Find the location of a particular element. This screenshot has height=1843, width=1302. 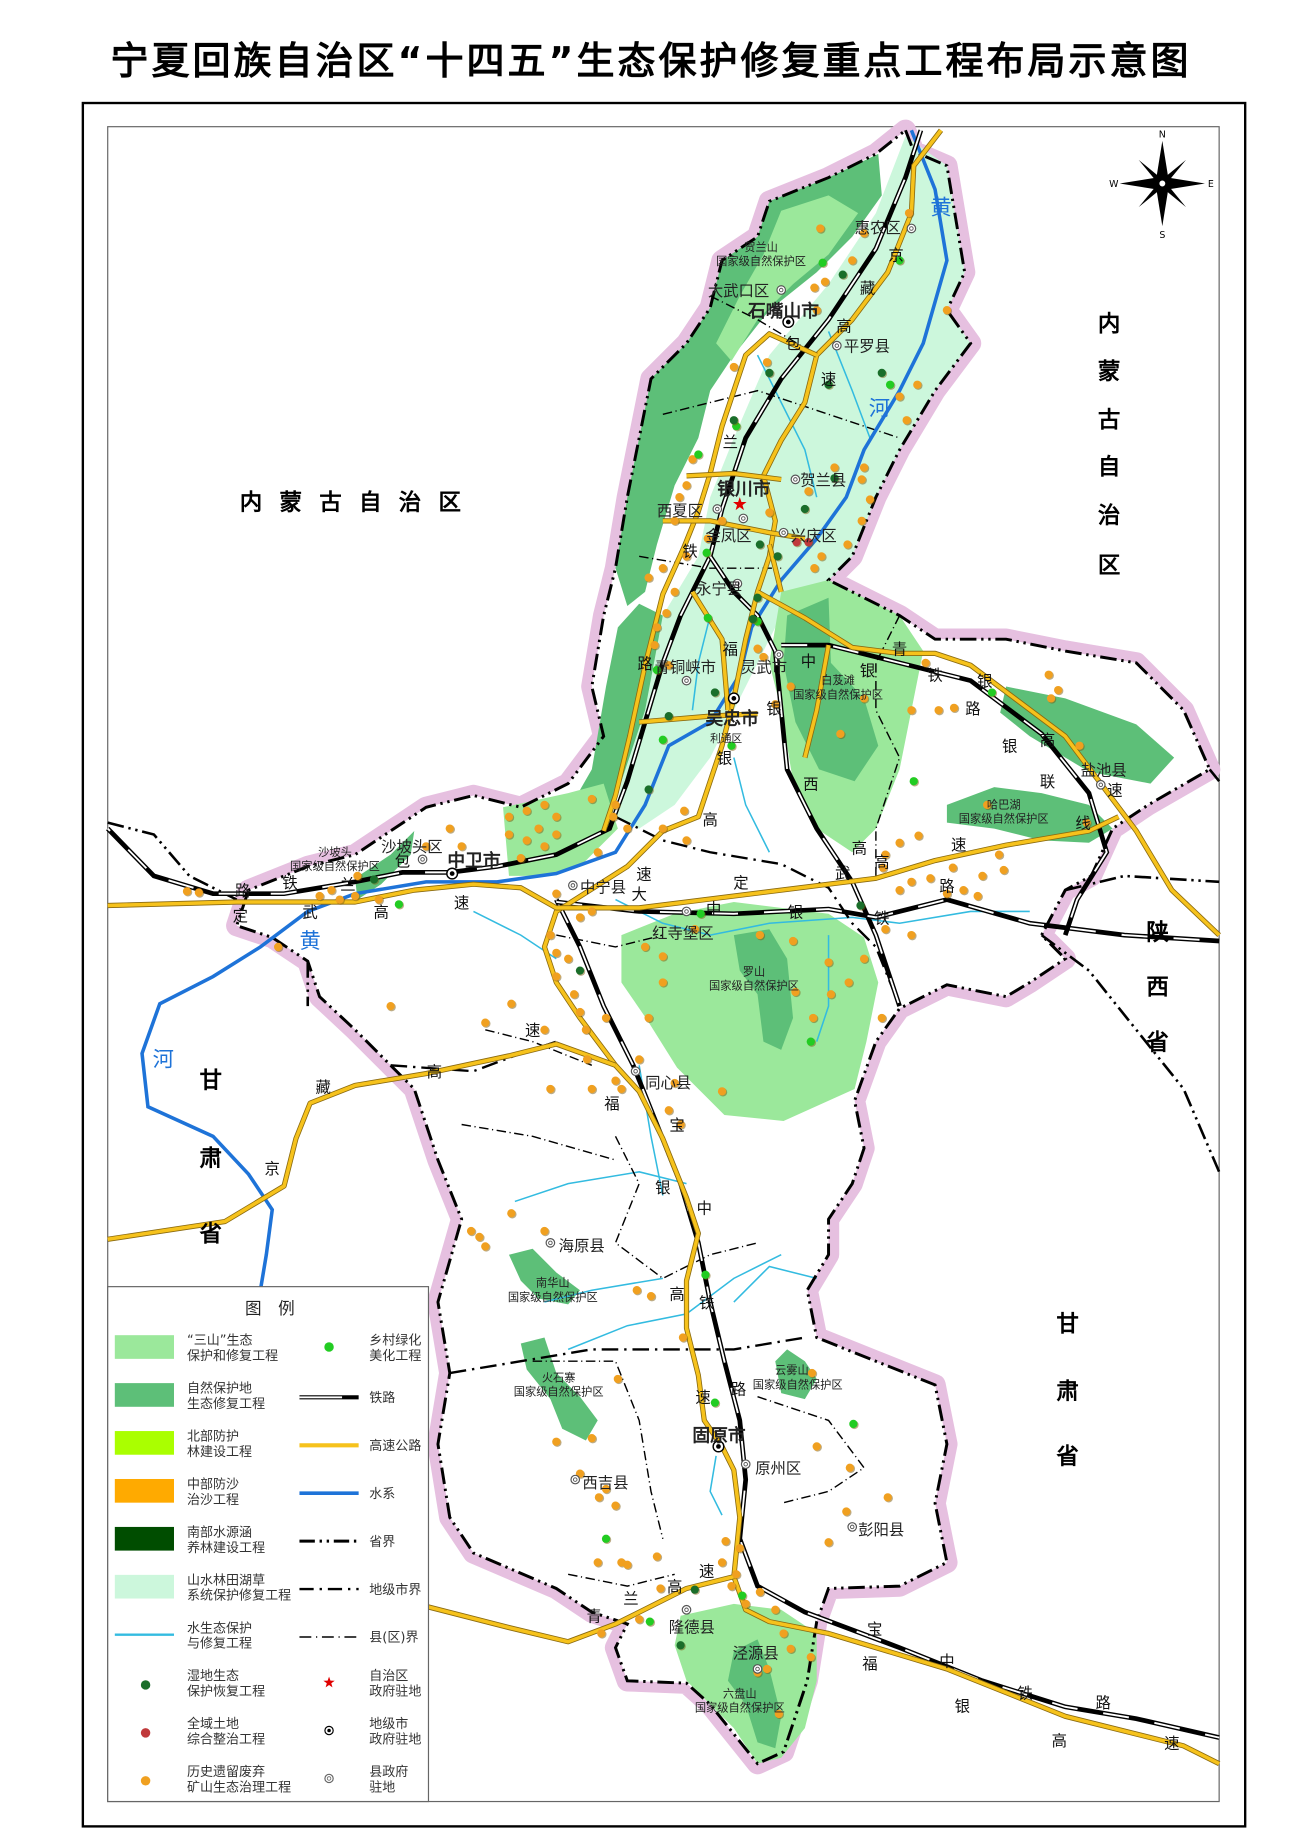

legend-label: 矿山生态治理工程 is located at coordinates (239, 1787).